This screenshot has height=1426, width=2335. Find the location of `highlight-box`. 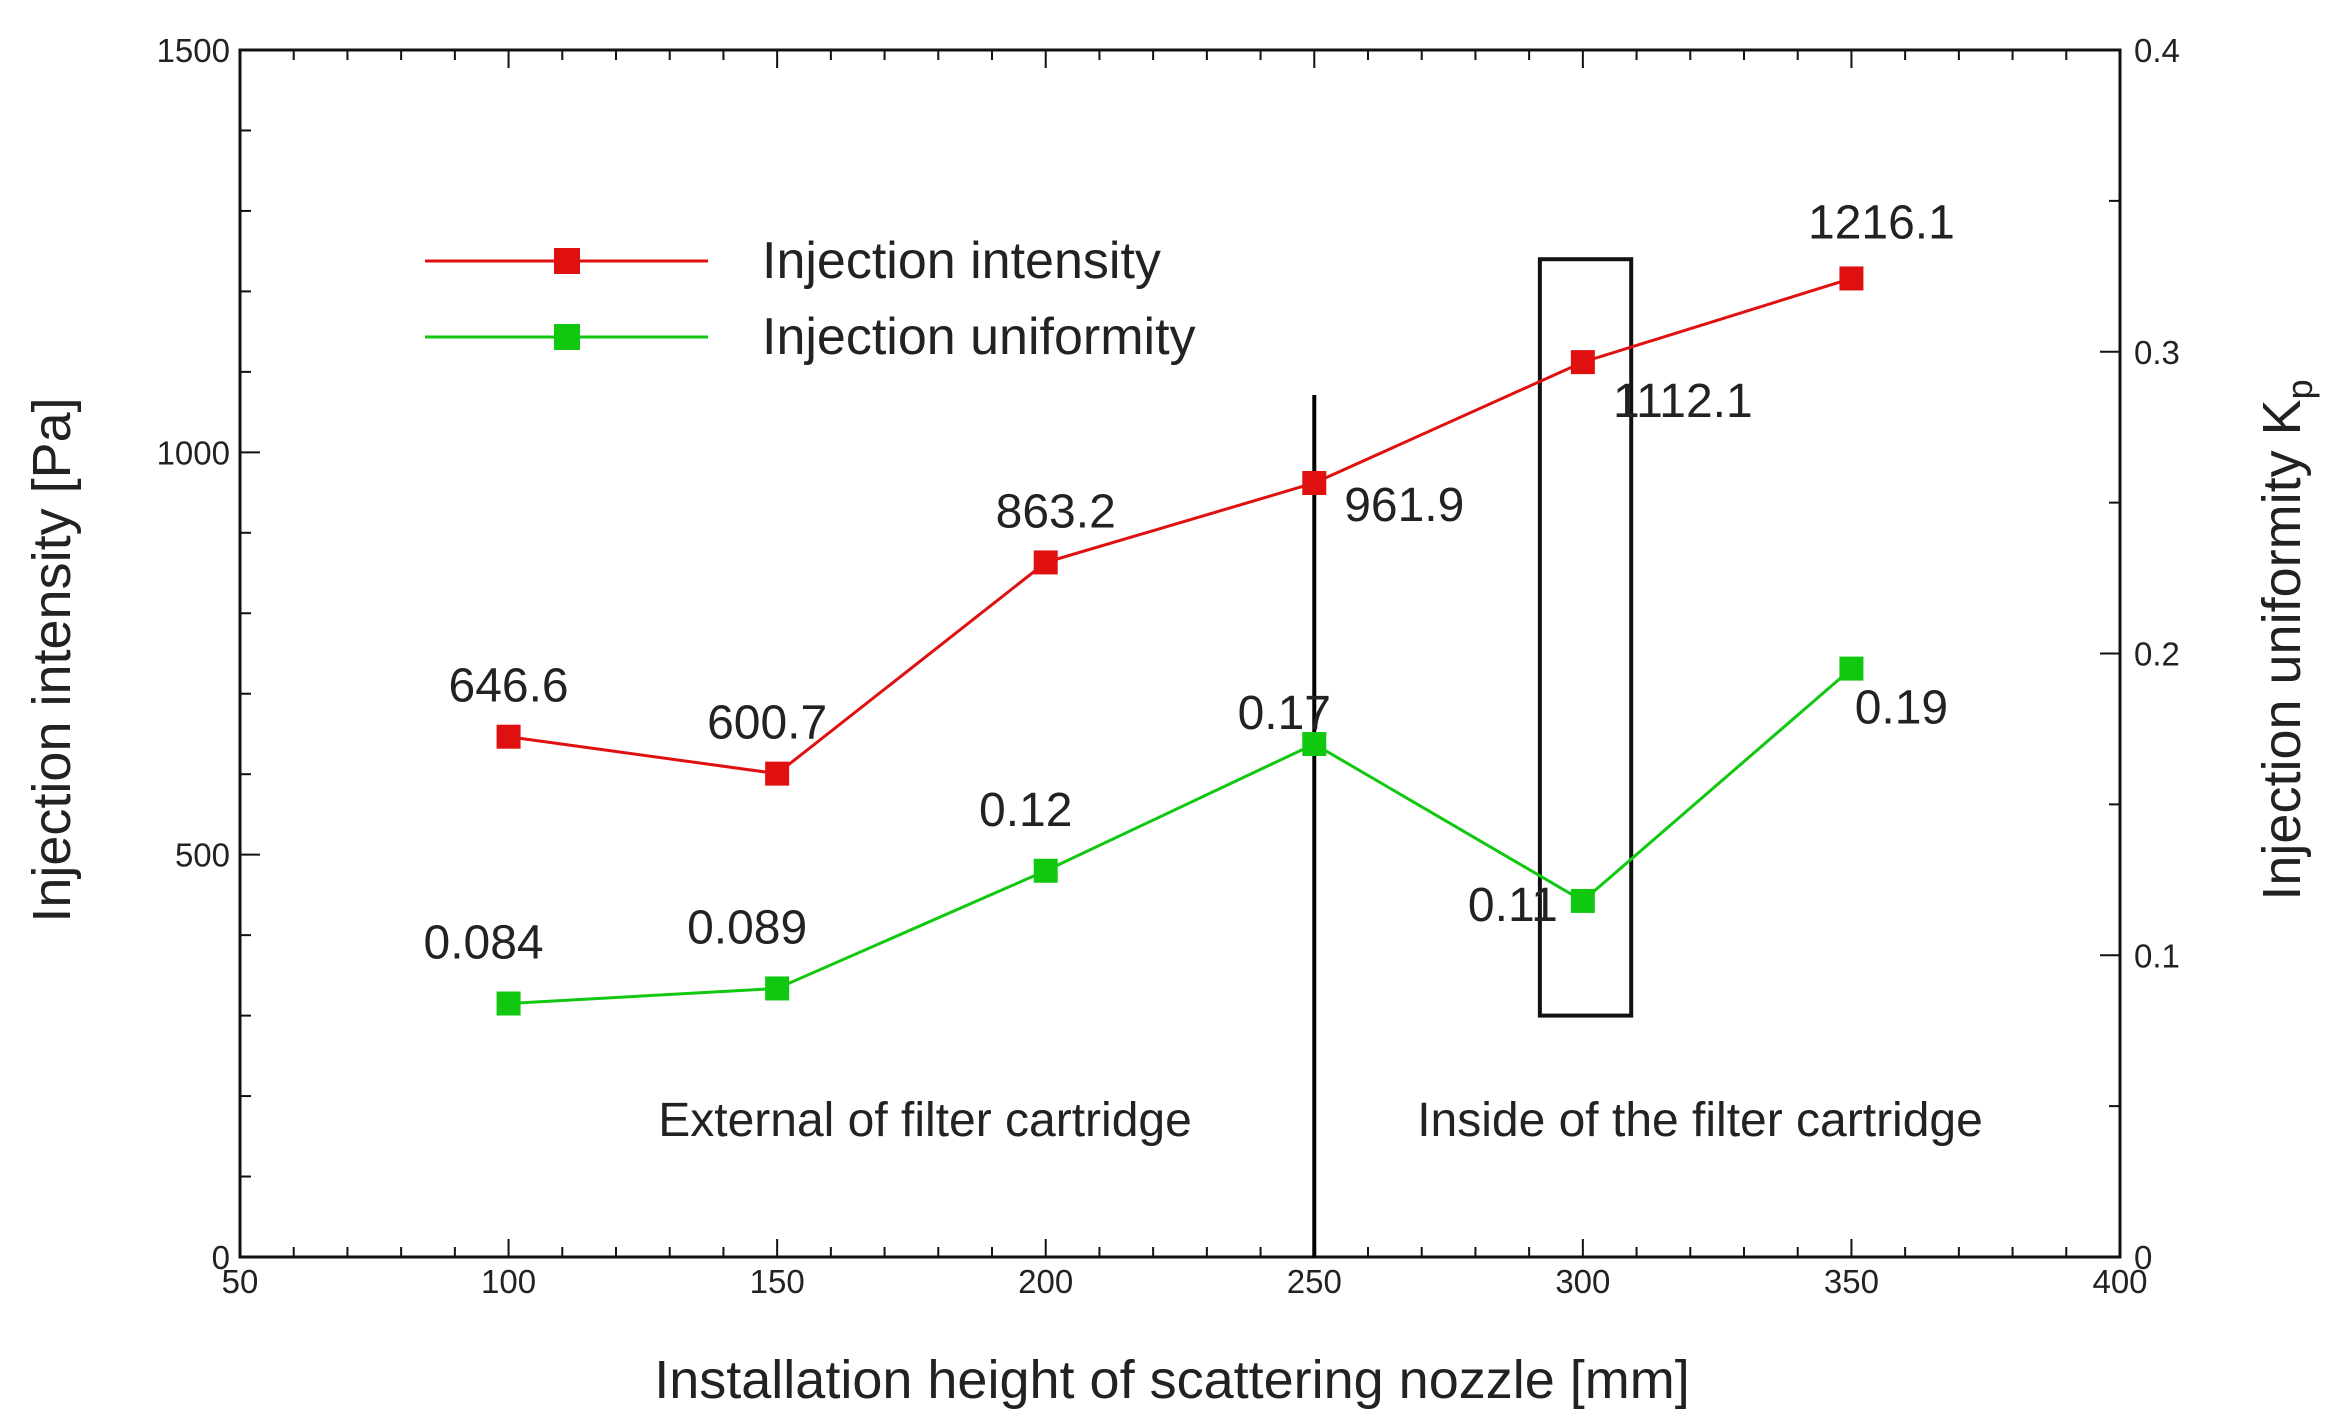

highlight-box is located at coordinates (1585, 637).